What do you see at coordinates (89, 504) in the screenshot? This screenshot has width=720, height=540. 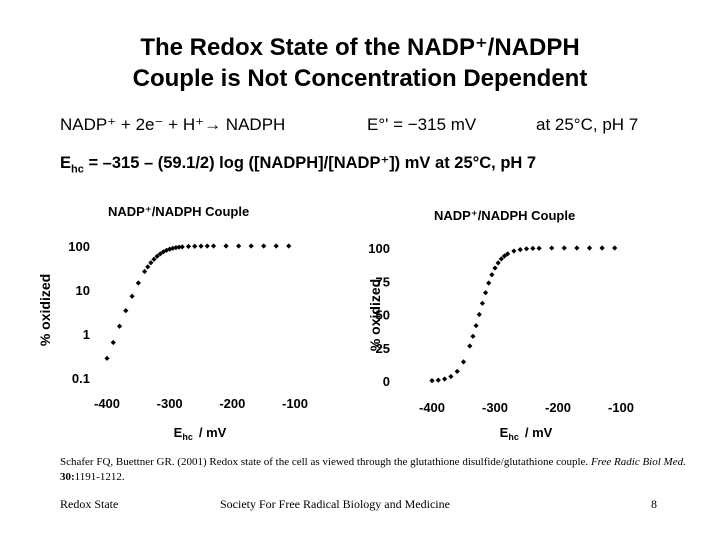 I see `footer-left: Redox State` at bounding box center [89, 504].